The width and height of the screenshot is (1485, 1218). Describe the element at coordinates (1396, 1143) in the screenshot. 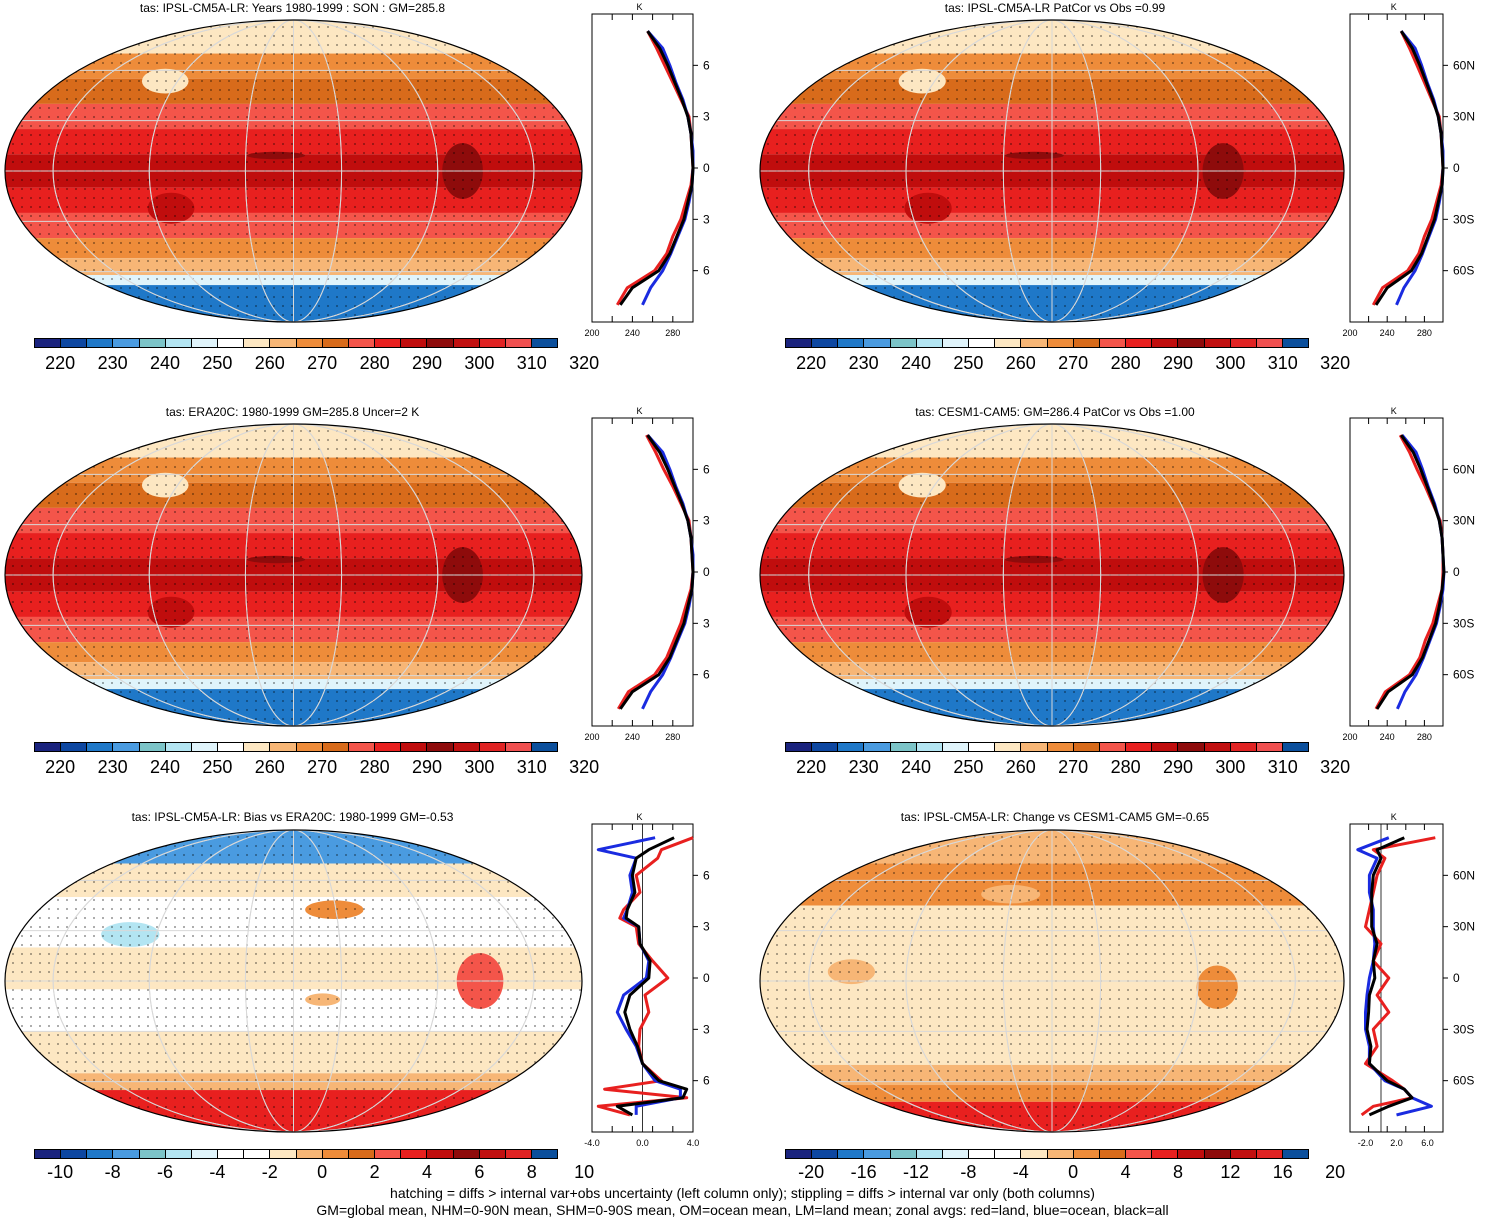

I see `x-tick-label: 2.0` at that location.